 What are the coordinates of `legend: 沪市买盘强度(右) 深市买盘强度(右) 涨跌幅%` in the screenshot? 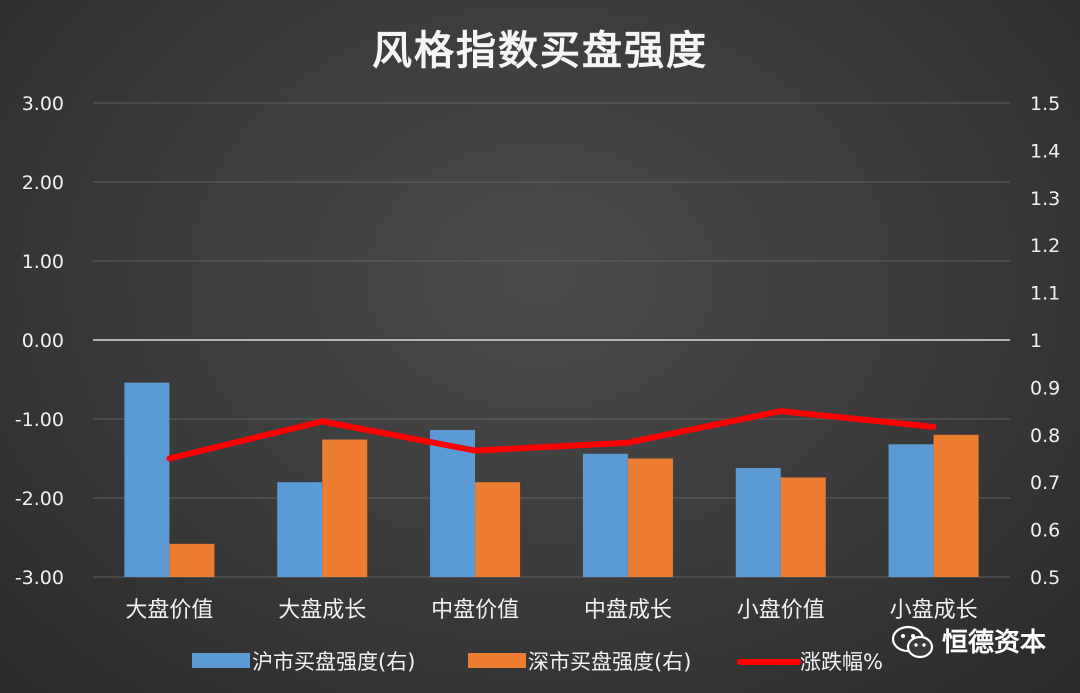 It's located at (537, 662).